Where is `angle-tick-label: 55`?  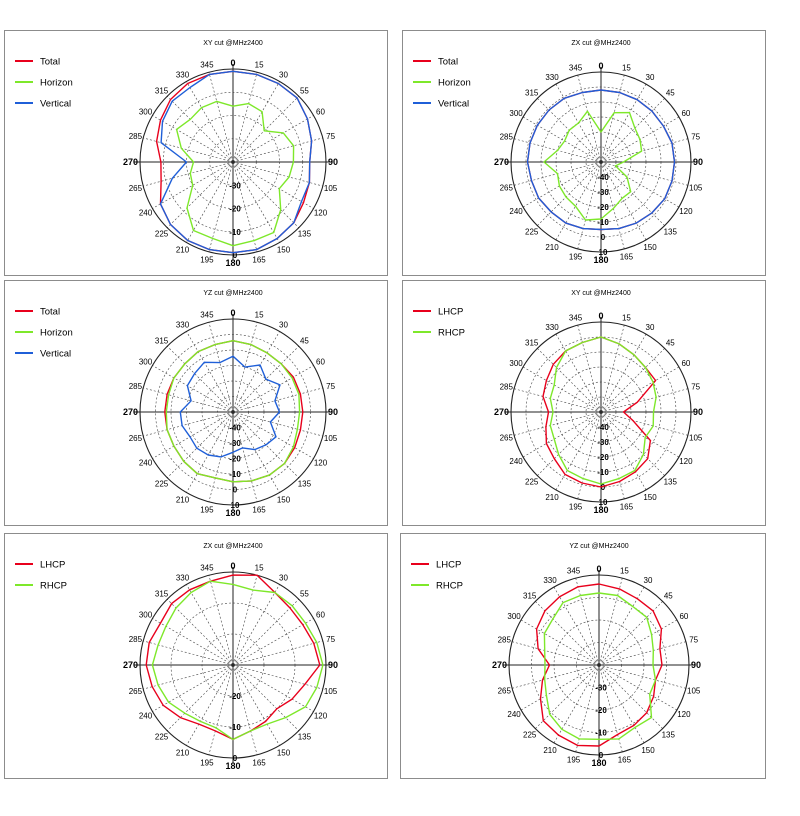
angle-tick-label: 55 is located at coordinates (304, 594).